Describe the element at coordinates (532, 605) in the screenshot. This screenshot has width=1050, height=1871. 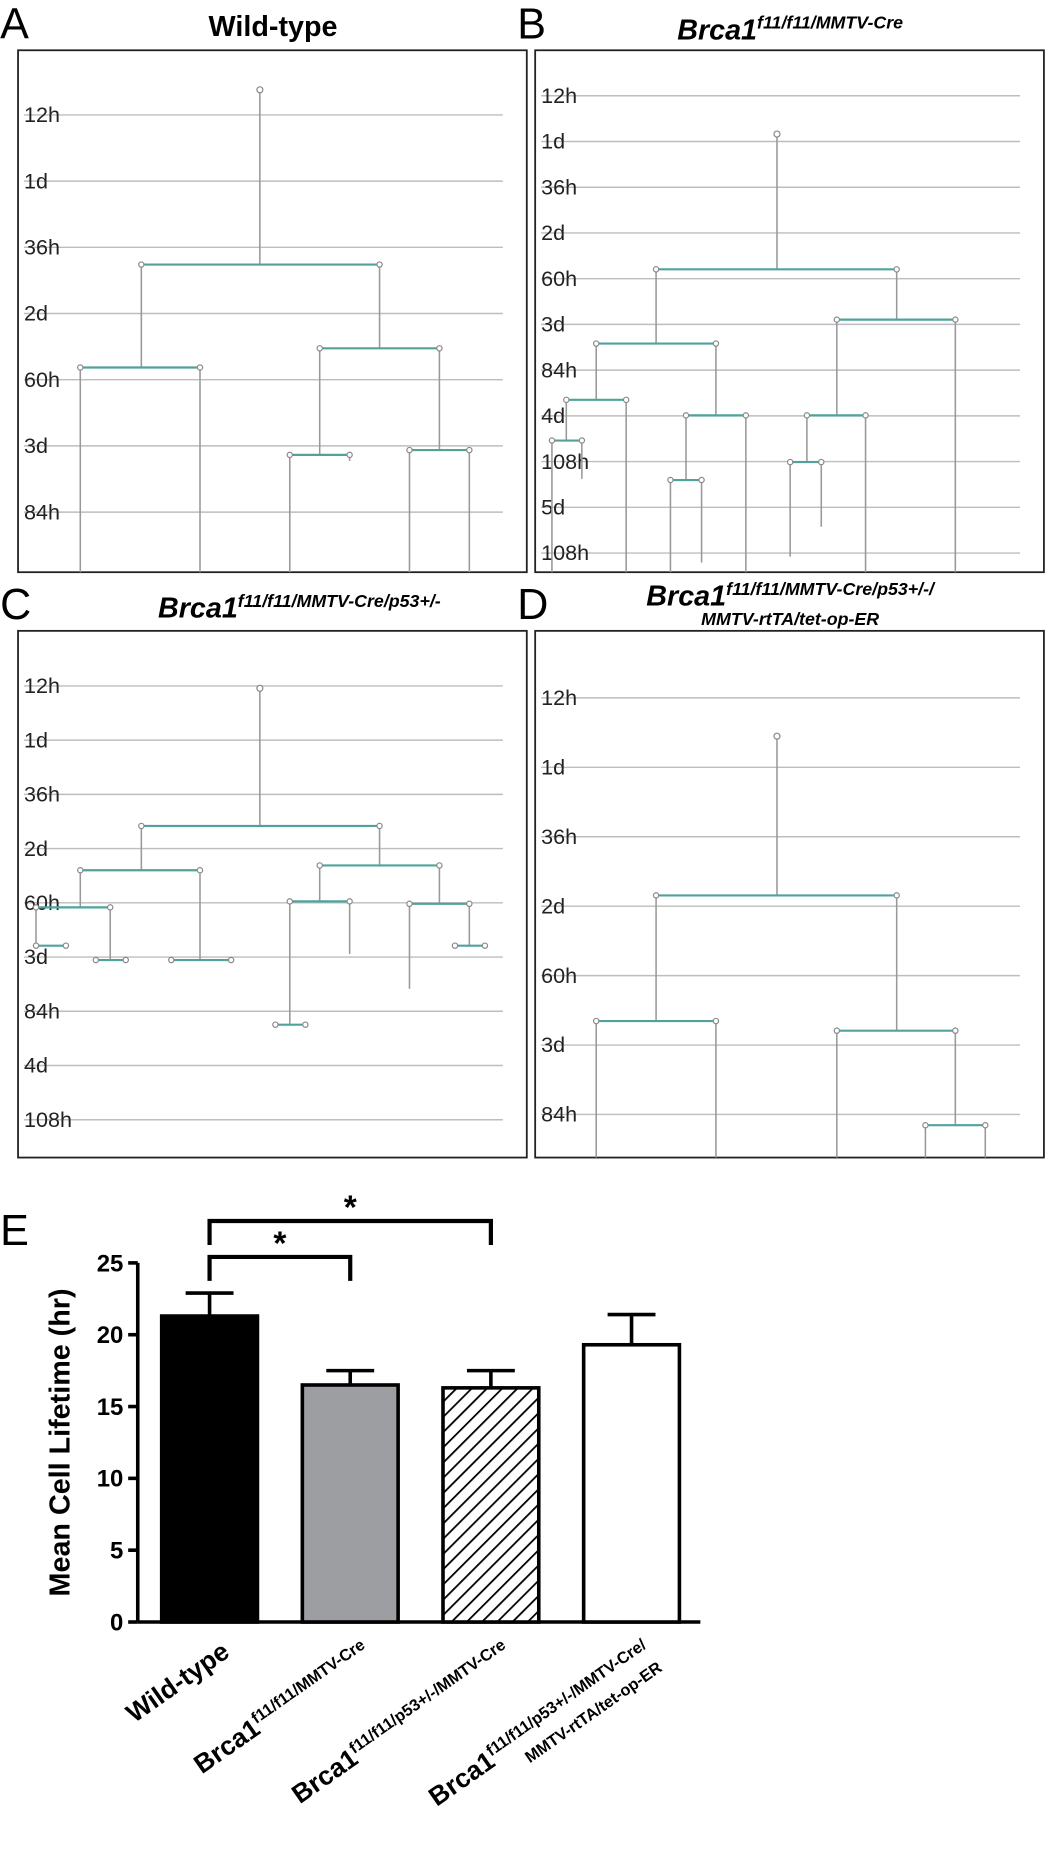
I see `panel-label: D` at that location.